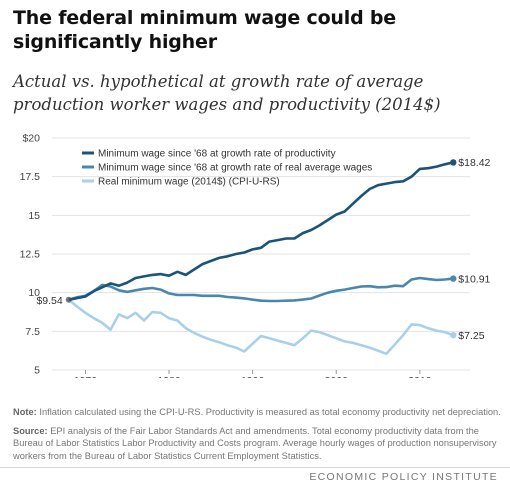 The height and width of the screenshot is (489, 510). Describe the element at coordinates (31, 139) in the screenshot. I see `y-tick-label: $20` at that location.